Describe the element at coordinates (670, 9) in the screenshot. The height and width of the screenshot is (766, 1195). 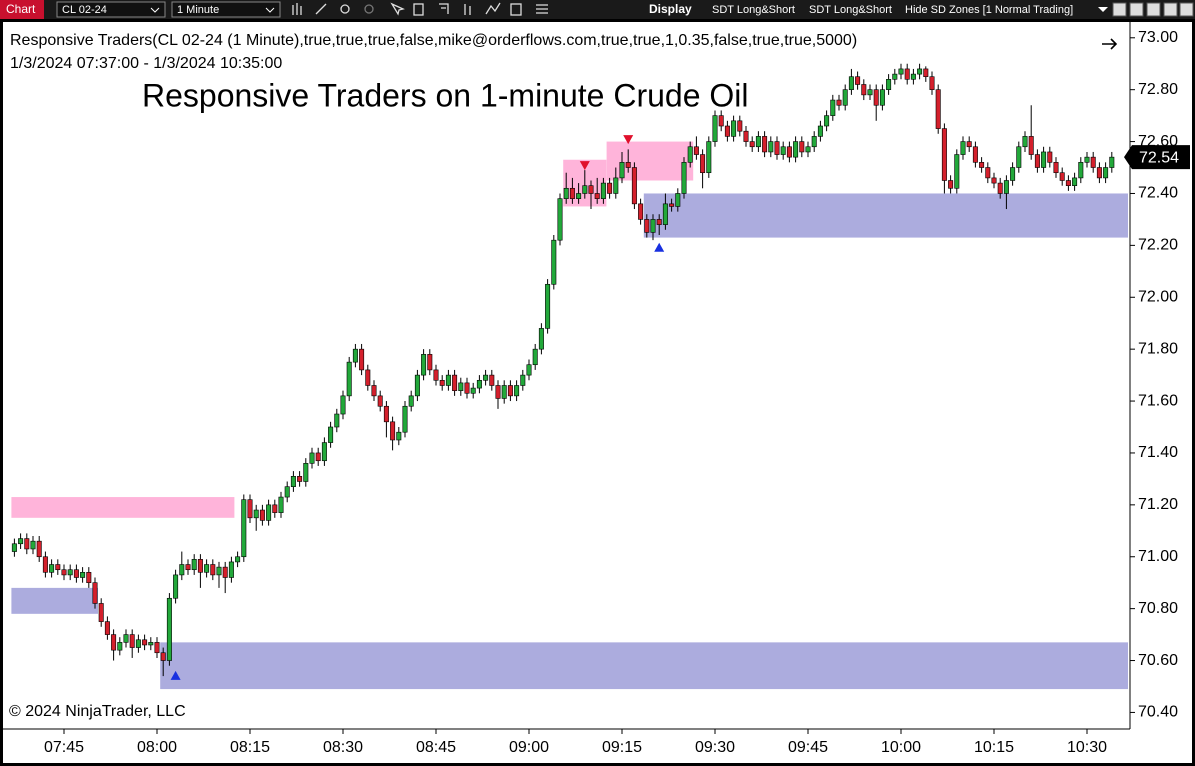
I see `display-label: Display` at that location.